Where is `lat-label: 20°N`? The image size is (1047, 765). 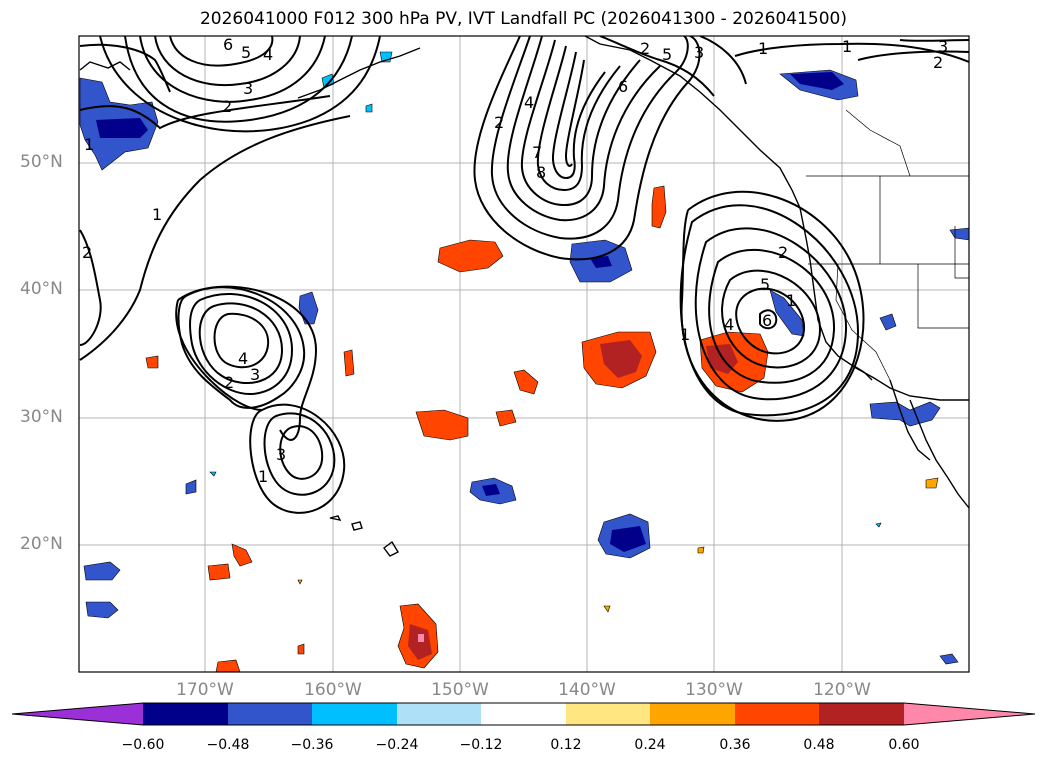 lat-label: 20°N is located at coordinates (41, 544).